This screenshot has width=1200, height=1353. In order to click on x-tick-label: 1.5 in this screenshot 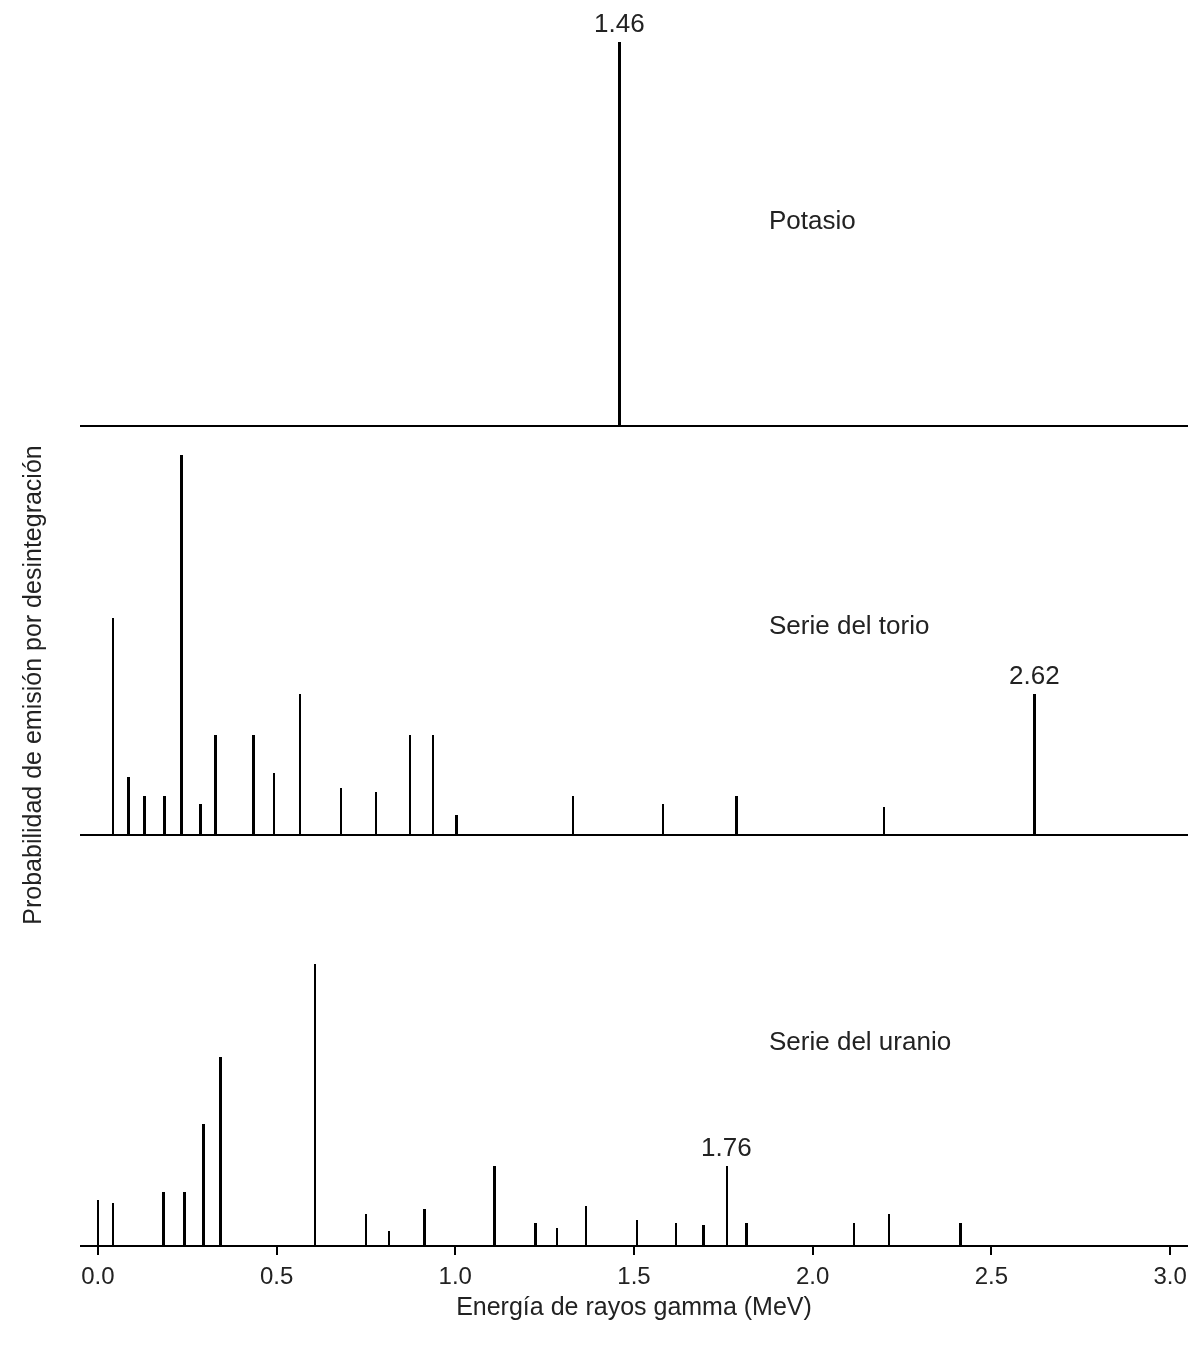, I will do `click(634, 1275)`.